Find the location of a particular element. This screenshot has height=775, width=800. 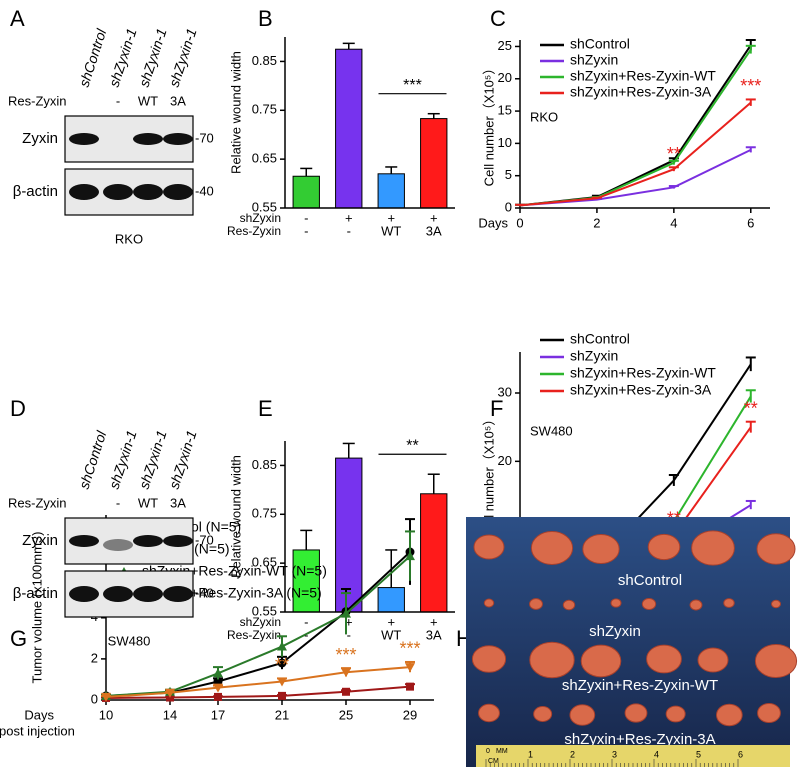

y-tick-label: 30 is located at coordinates (505, 391).